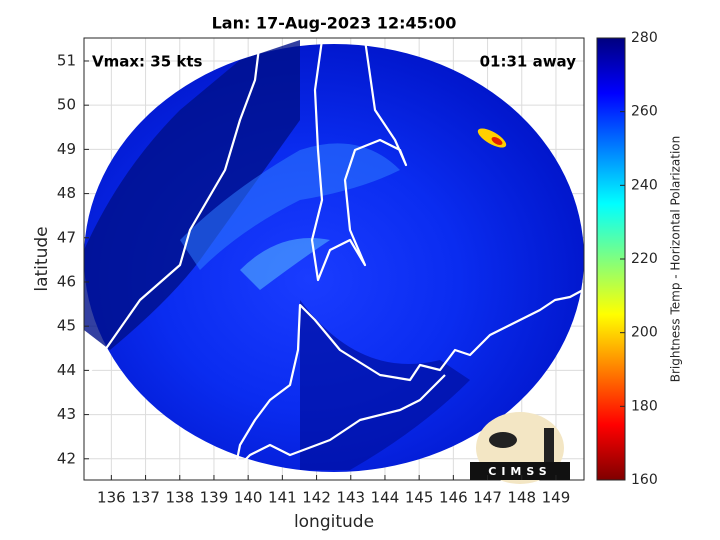 This screenshot has height=540, width=720. Describe the element at coordinates (66, 60) in the screenshot. I see `y-tick-label: 51` at that location.